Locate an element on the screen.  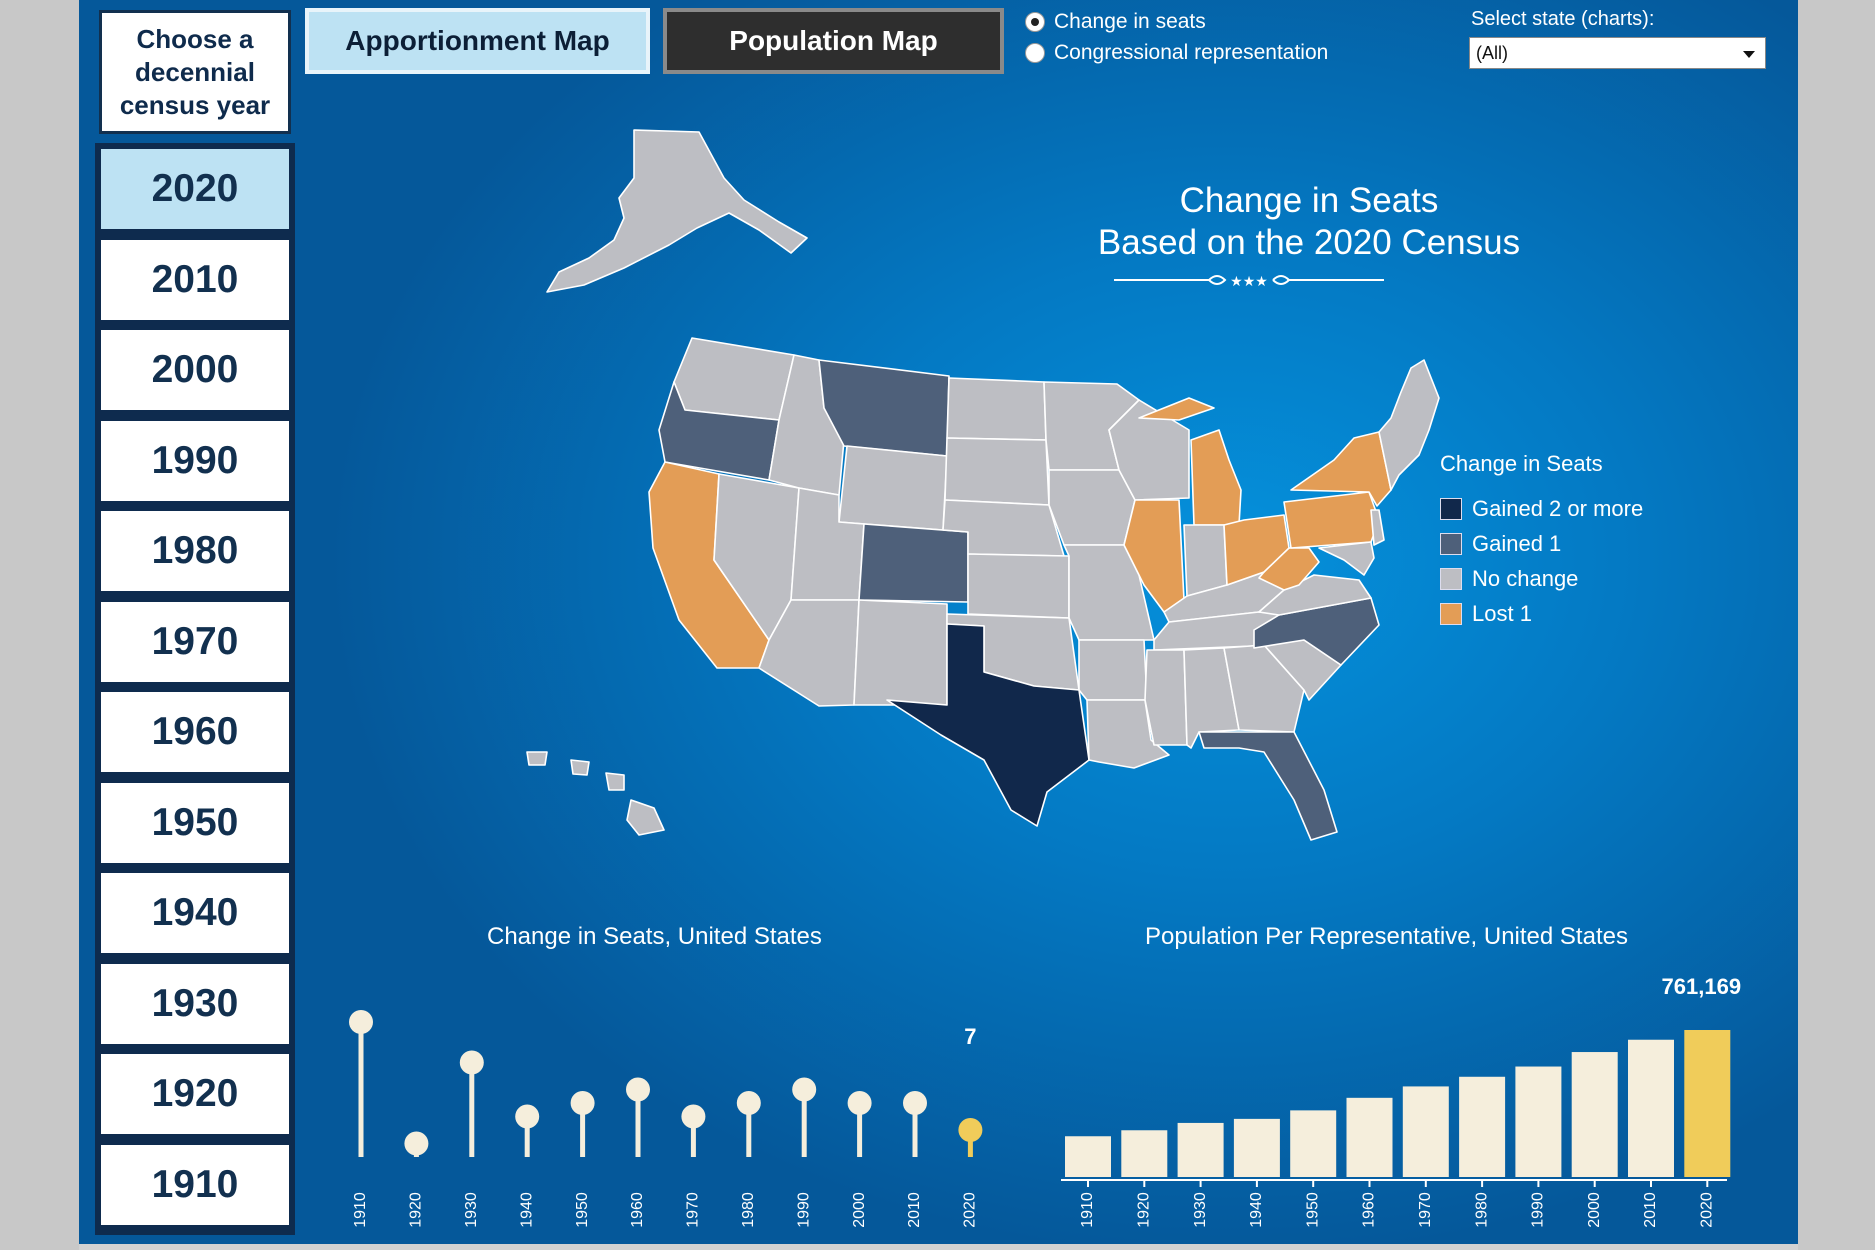
state-mississippi is located at coordinates (1166, 697).